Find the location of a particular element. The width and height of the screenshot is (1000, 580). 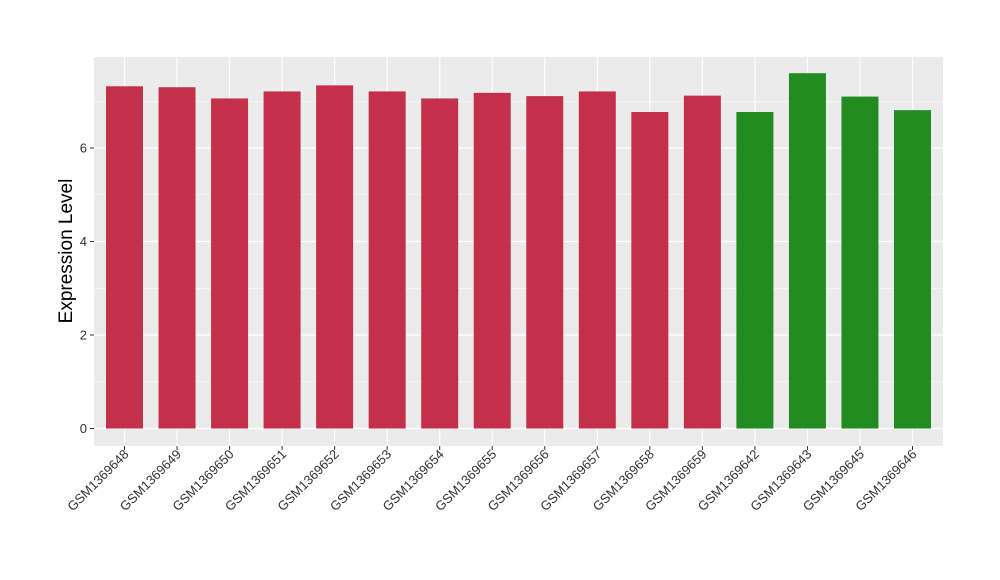

y-axis-title: Expression Level is located at coordinates (66, 251).